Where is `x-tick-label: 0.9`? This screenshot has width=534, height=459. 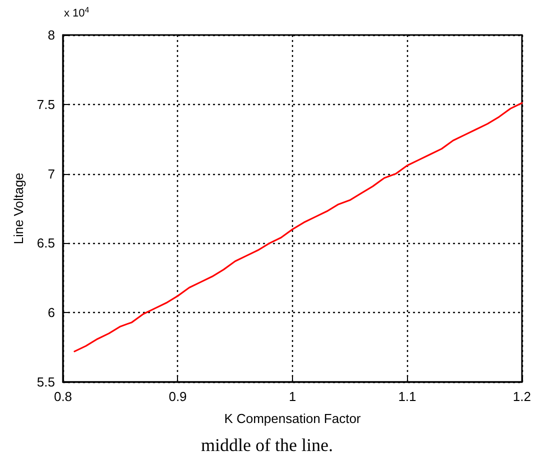
x-tick-label: 0.9 is located at coordinates (177, 396).